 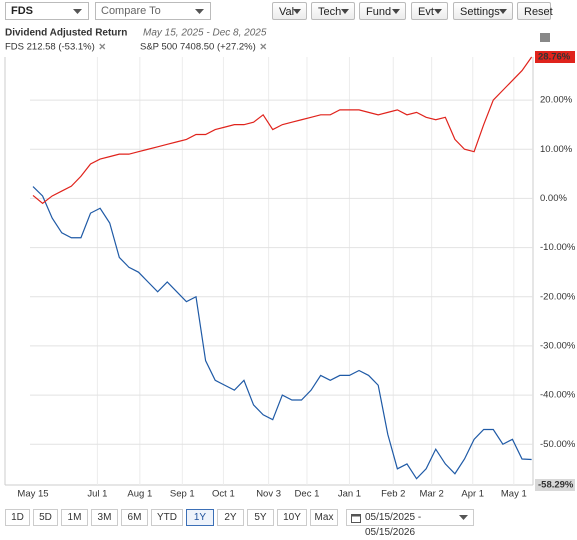 I want to click on range-button: 5D, so click(x=45, y=517).